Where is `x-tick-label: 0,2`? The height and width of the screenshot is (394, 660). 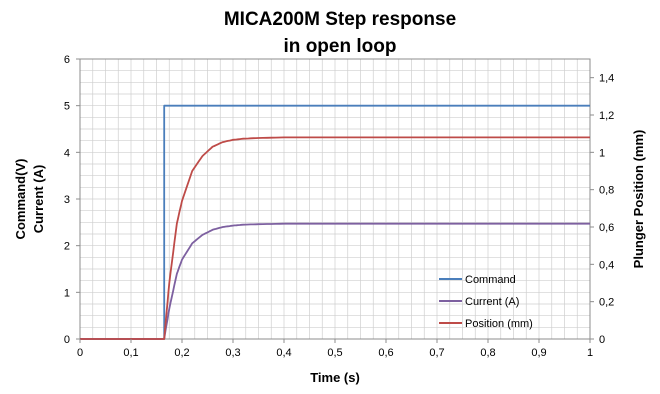 x-tick-label: 0,2 is located at coordinates (181, 353).